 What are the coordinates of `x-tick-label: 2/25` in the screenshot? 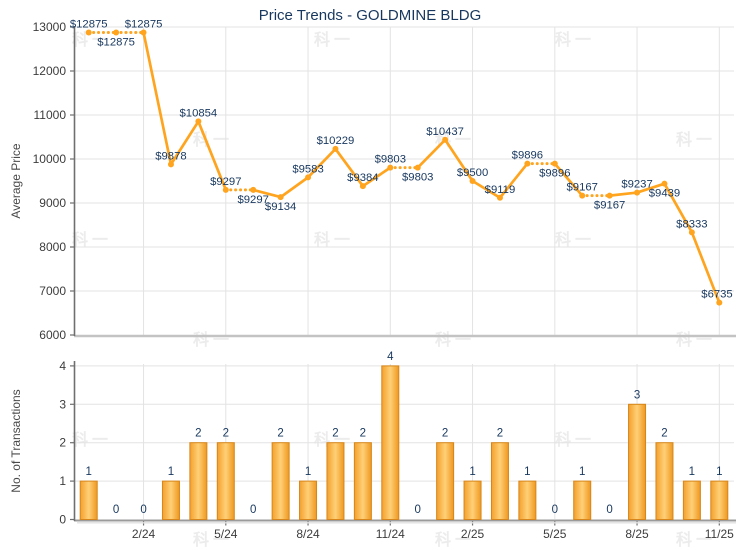 It's located at (473, 534).